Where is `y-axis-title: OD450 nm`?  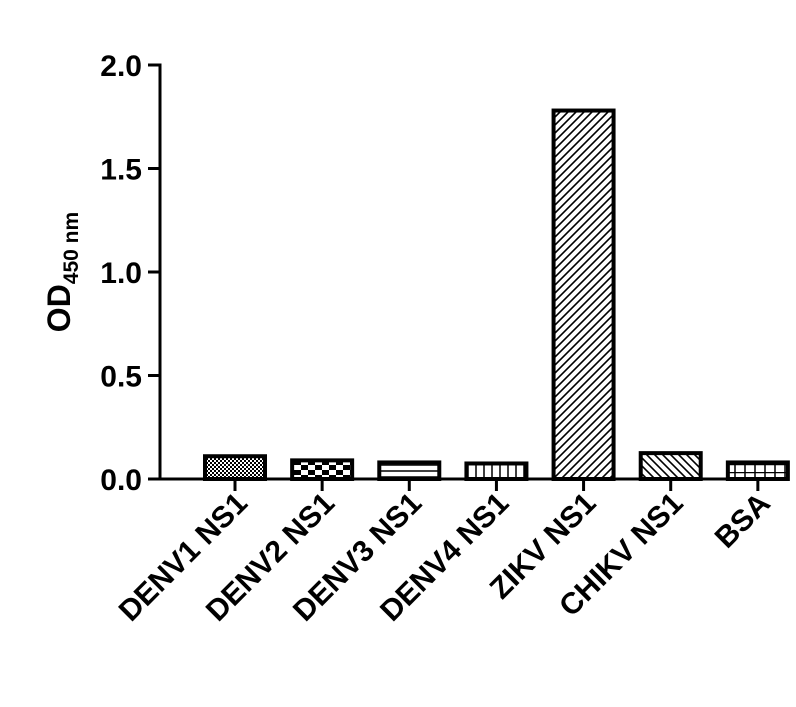
y-axis-title: OD450 nm is located at coordinates (62, 272).